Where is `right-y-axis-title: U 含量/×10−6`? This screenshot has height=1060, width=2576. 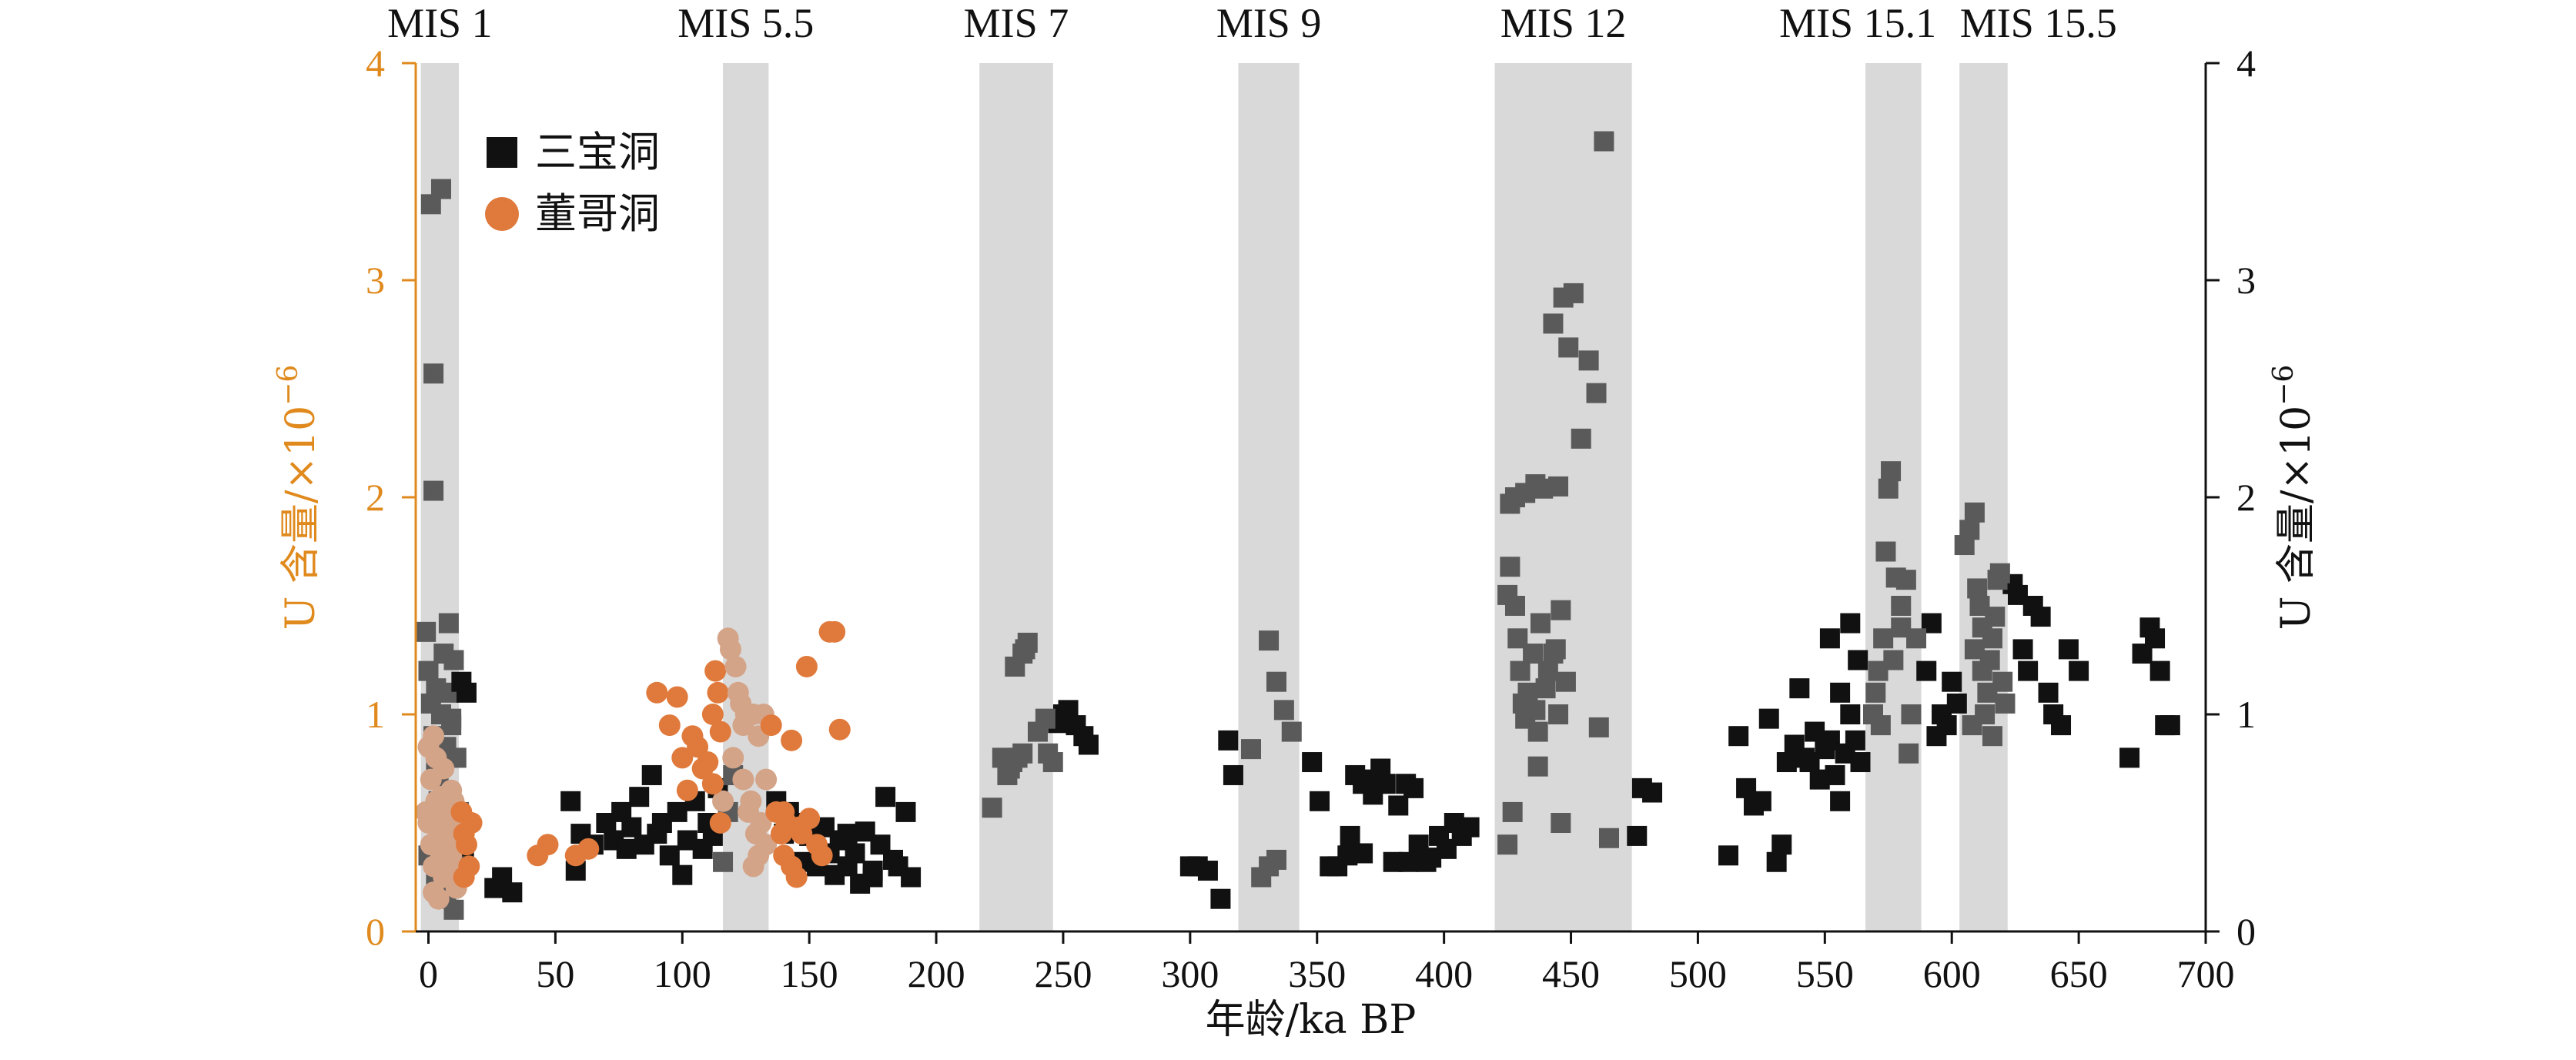
right-y-axis-title: U 含量/×10−6 is located at coordinates (2294, 497).